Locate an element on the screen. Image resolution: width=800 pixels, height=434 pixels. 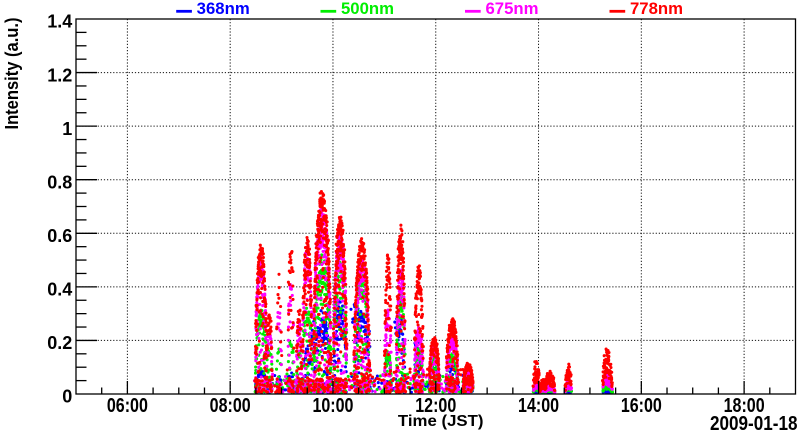
svg-text: 0.4 is located at coordinates (59, 290).